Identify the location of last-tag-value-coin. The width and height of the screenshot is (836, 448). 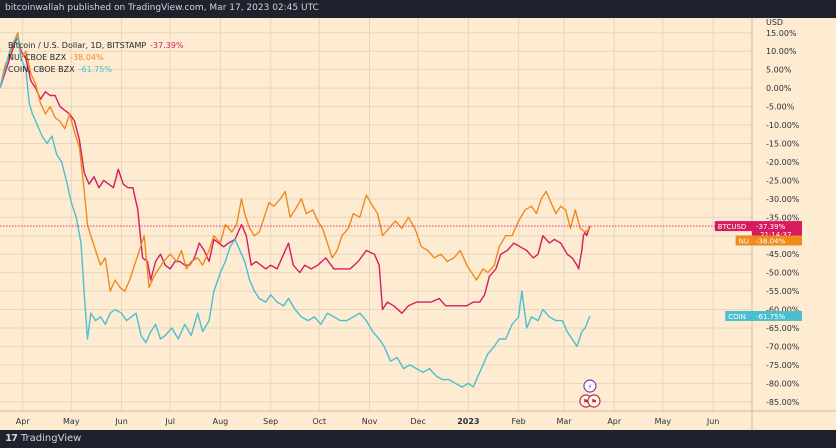
(777, 315).